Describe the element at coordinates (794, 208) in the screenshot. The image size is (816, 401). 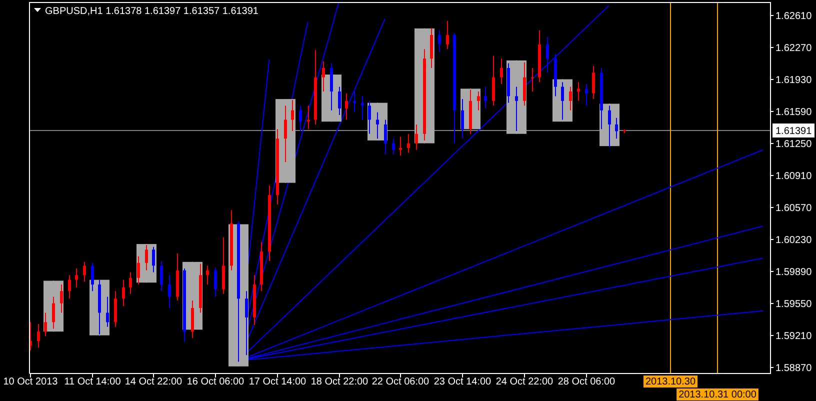
I see `y-tick-label: 1.60570` at that location.